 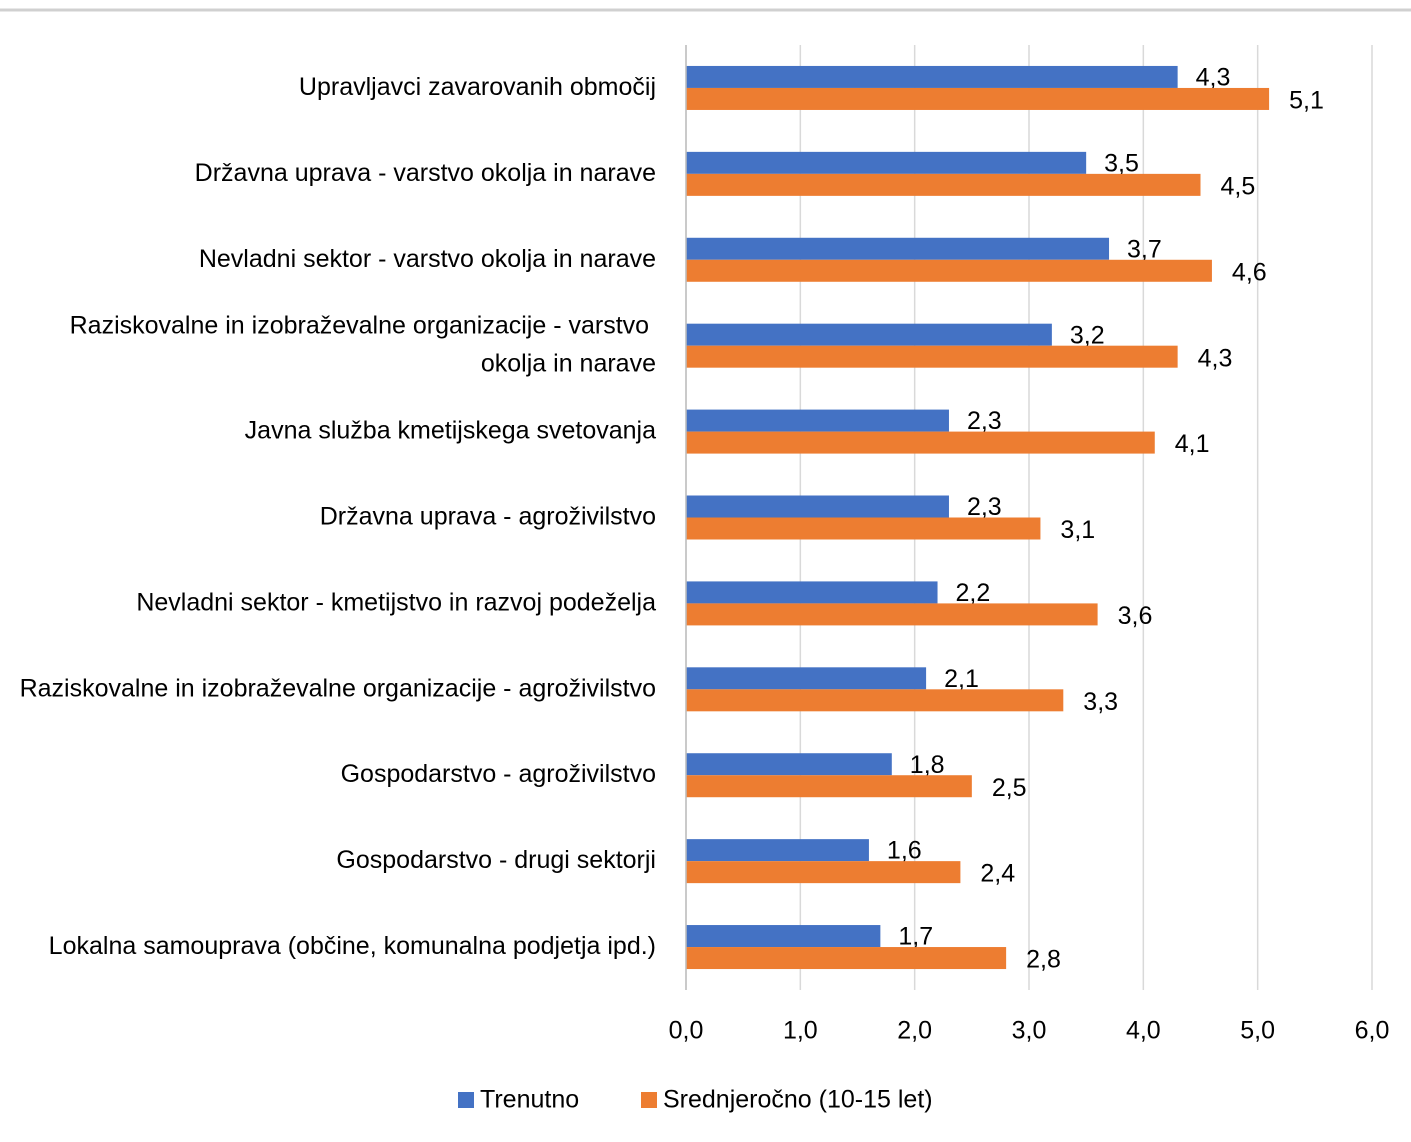 What do you see at coordinates (1144, 249) in the screenshot?
I see `data-label: 3,7` at bounding box center [1144, 249].